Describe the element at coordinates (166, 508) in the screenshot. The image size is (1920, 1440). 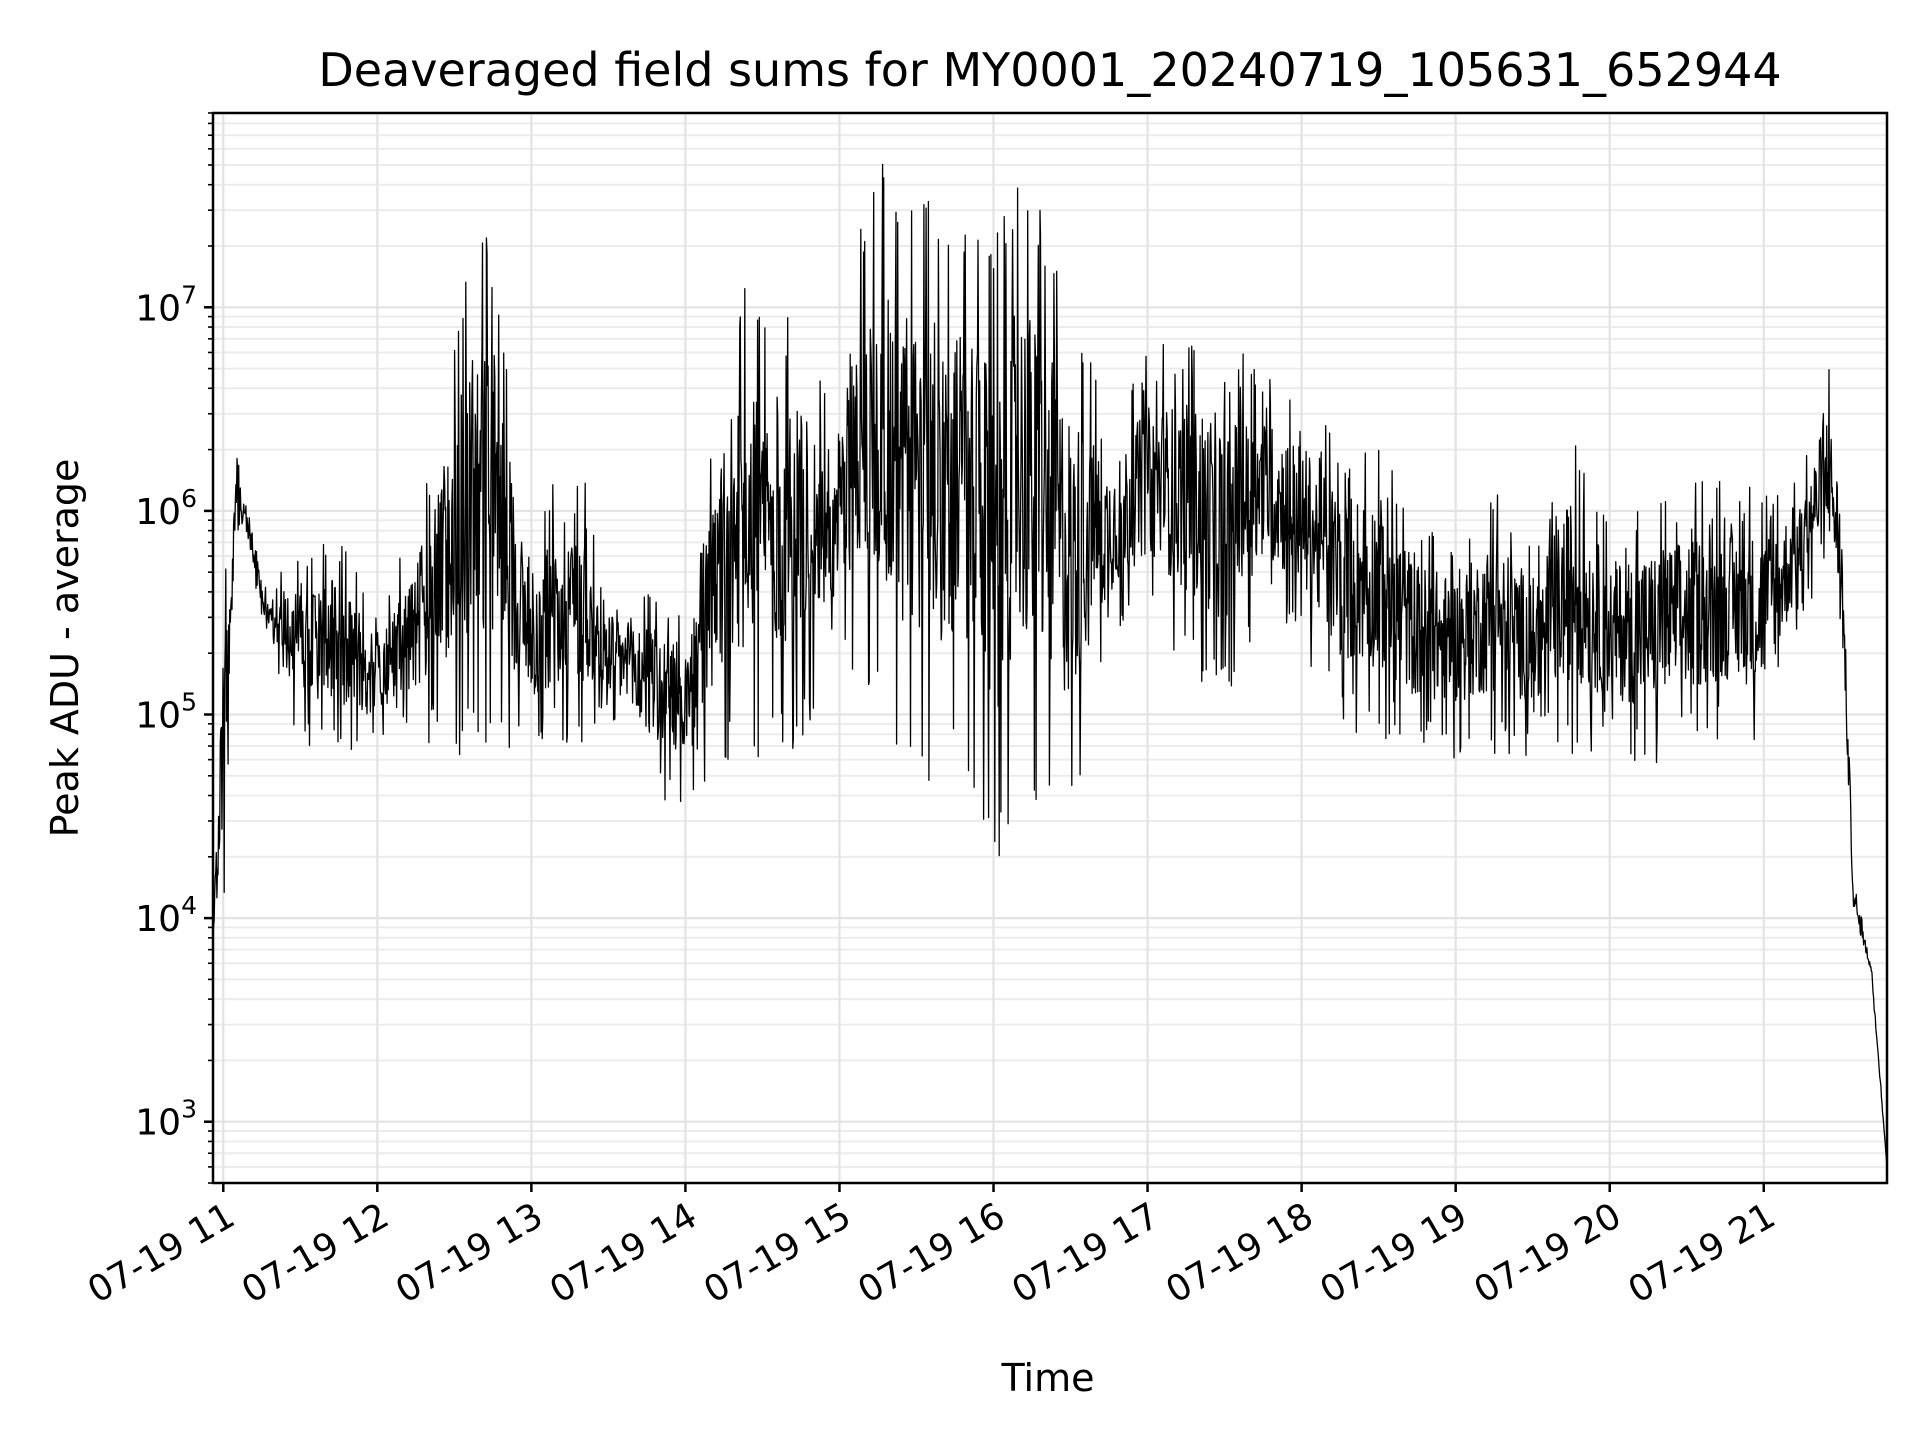
I see `y-tick-label: 10⁶` at that location.